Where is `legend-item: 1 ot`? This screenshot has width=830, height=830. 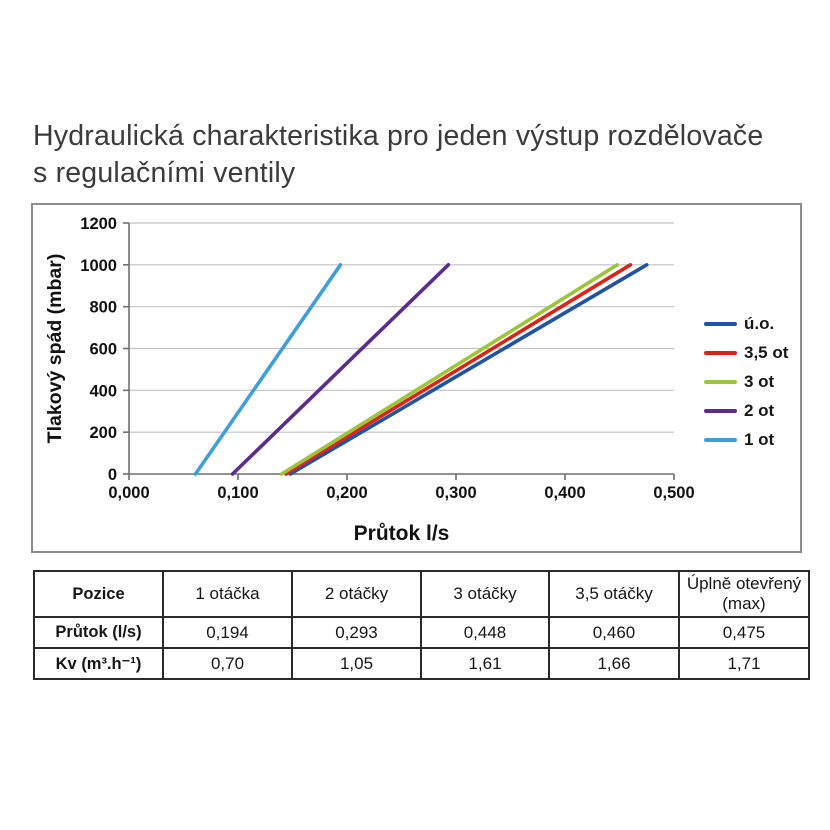
legend-item: 1 ot is located at coordinates (746, 439).